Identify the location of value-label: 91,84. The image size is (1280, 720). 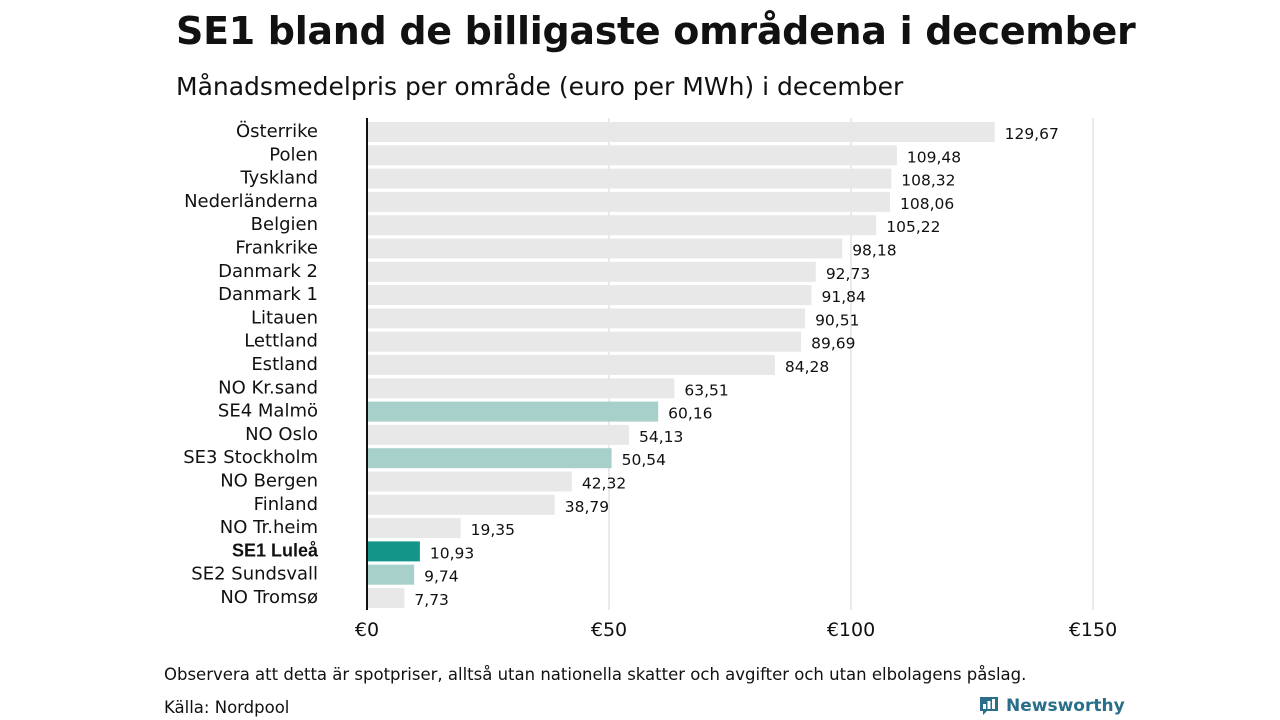
(844, 297).